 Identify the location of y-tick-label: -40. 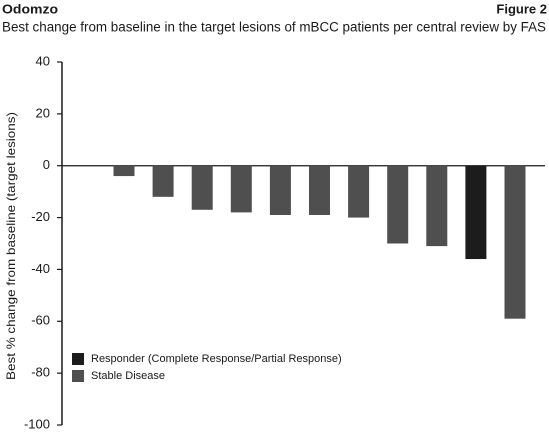
(40, 268).